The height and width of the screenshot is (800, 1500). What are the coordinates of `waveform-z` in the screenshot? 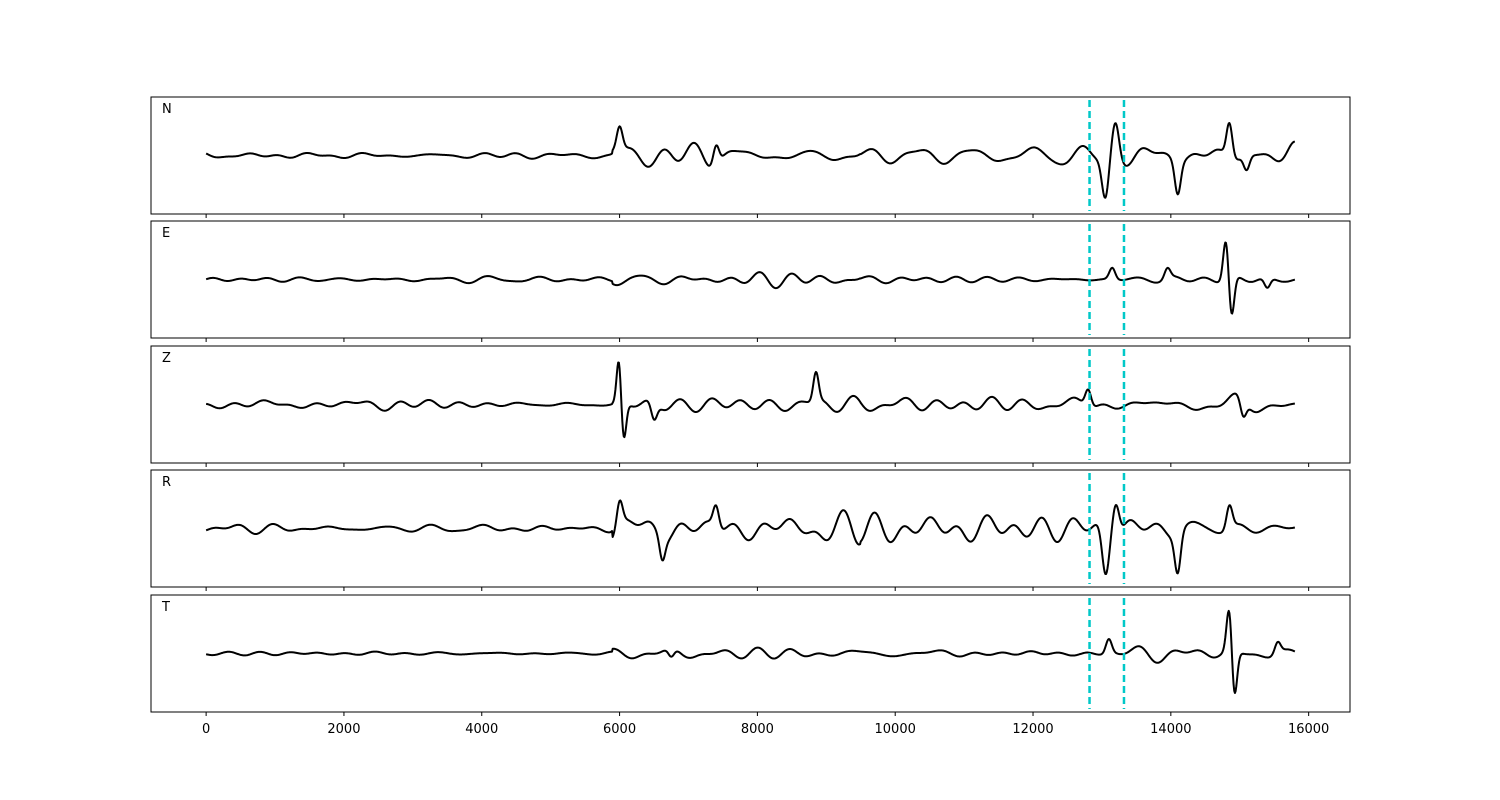 It's located at (750, 400).